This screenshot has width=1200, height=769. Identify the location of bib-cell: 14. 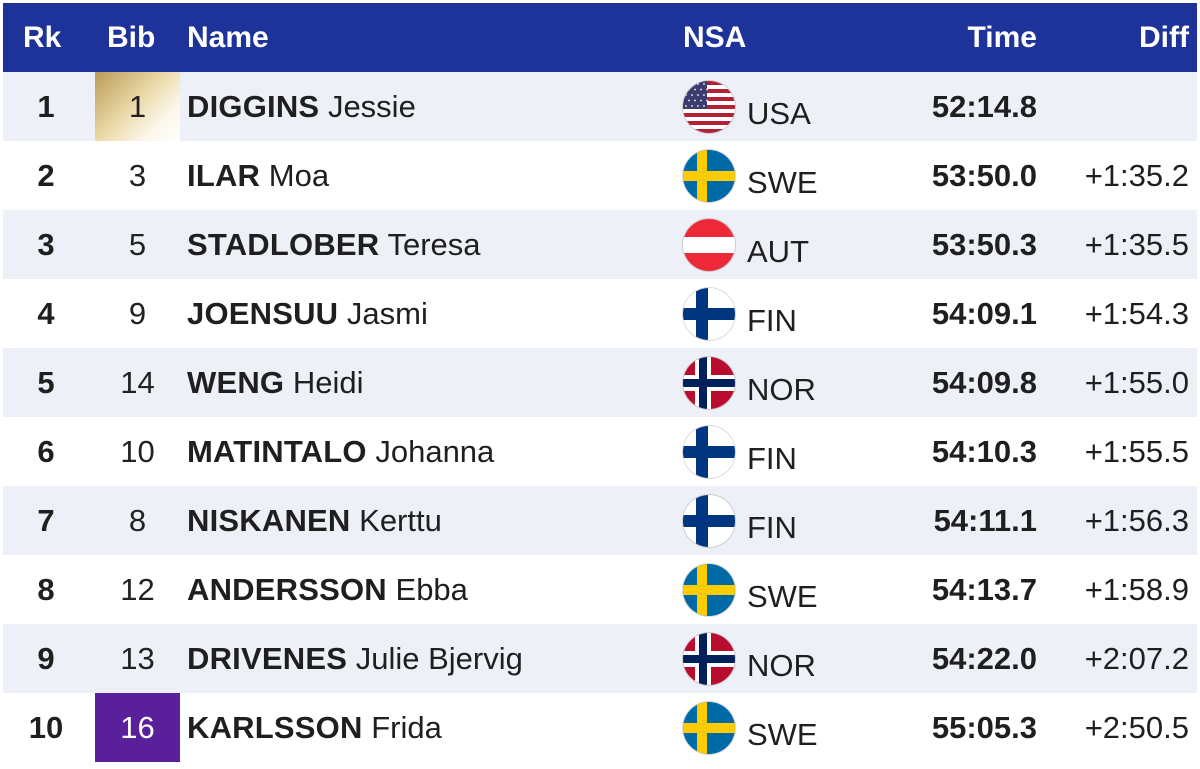
(137, 382).